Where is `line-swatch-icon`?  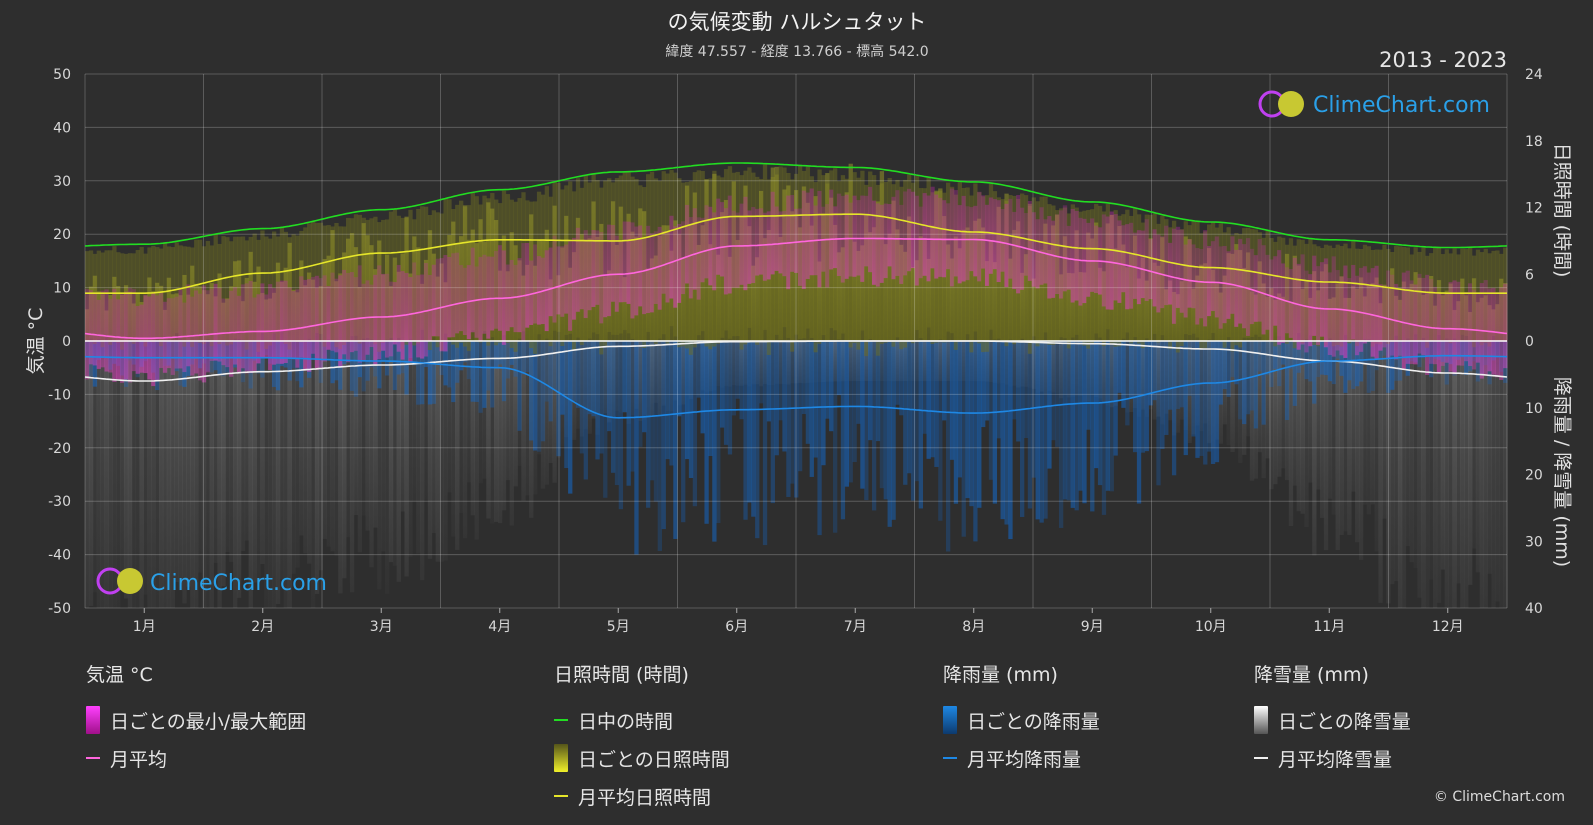
line-swatch-icon is located at coordinates (561, 796).